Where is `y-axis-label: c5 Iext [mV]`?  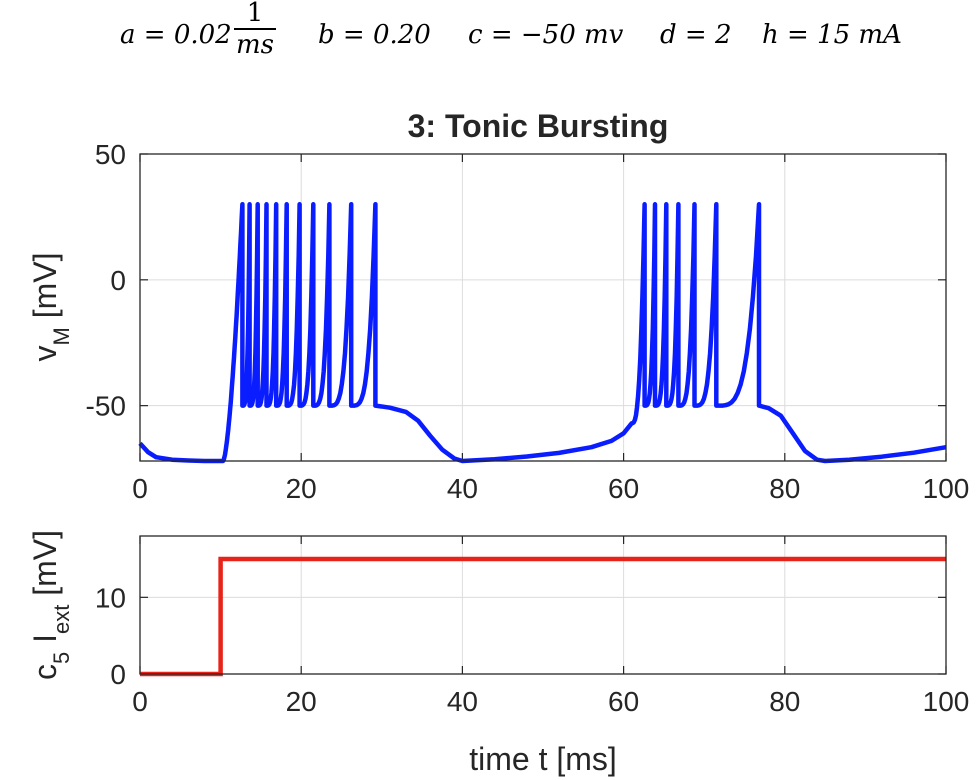 y-axis-label: c5 Iext [mV] is located at coordinates (50, 605).